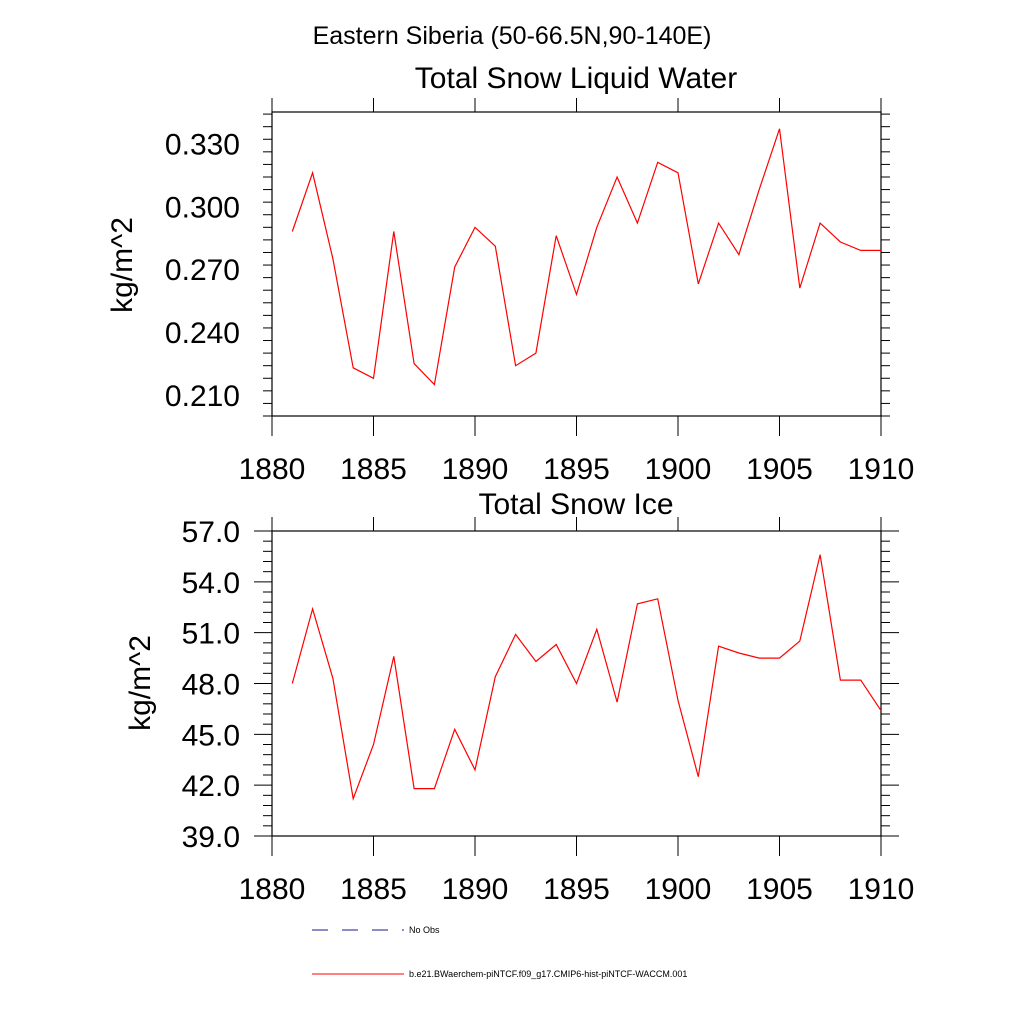  What do you see at coordinates (211, 532) in the screenshot?
I see `y-tick-label-bottom: 57.0` at bounding box center [211, 532].